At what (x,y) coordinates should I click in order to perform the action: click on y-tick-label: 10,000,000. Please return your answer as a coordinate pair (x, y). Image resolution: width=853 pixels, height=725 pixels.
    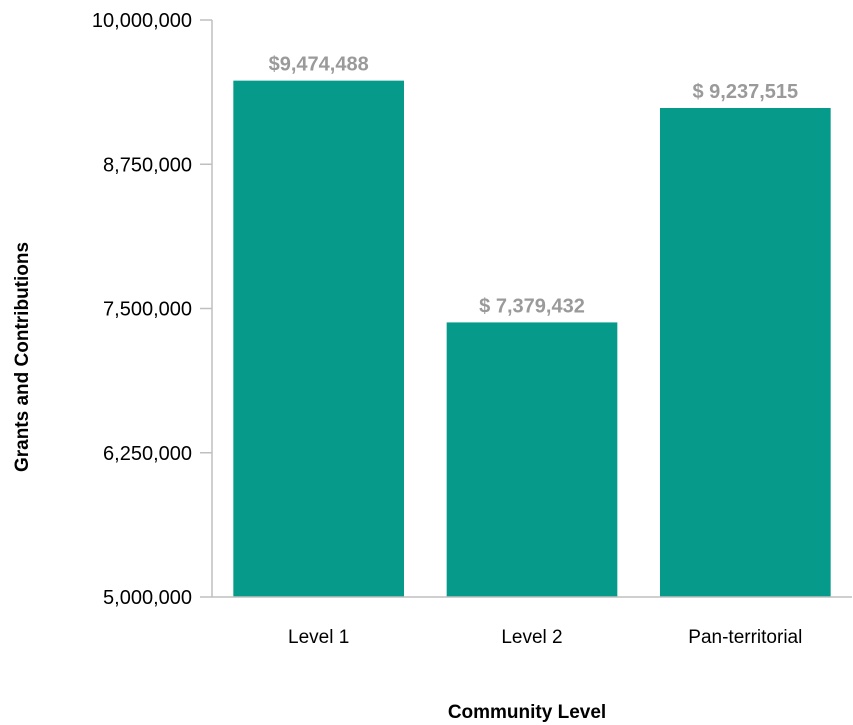
    Looking at the image, I should click on (142, 21).